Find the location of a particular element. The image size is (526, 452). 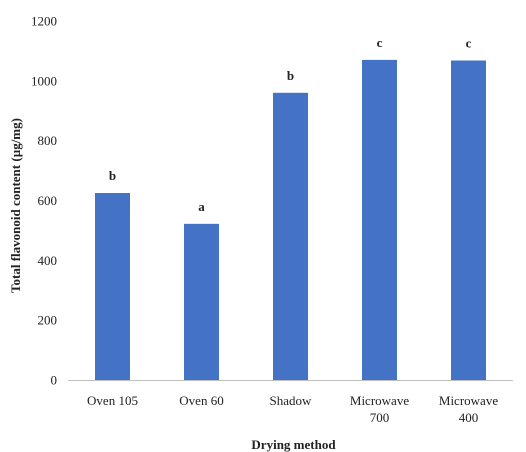

y-axis-ticks: 0 200 400 600 800 1000 1200 is located at coordinates (44, 201).